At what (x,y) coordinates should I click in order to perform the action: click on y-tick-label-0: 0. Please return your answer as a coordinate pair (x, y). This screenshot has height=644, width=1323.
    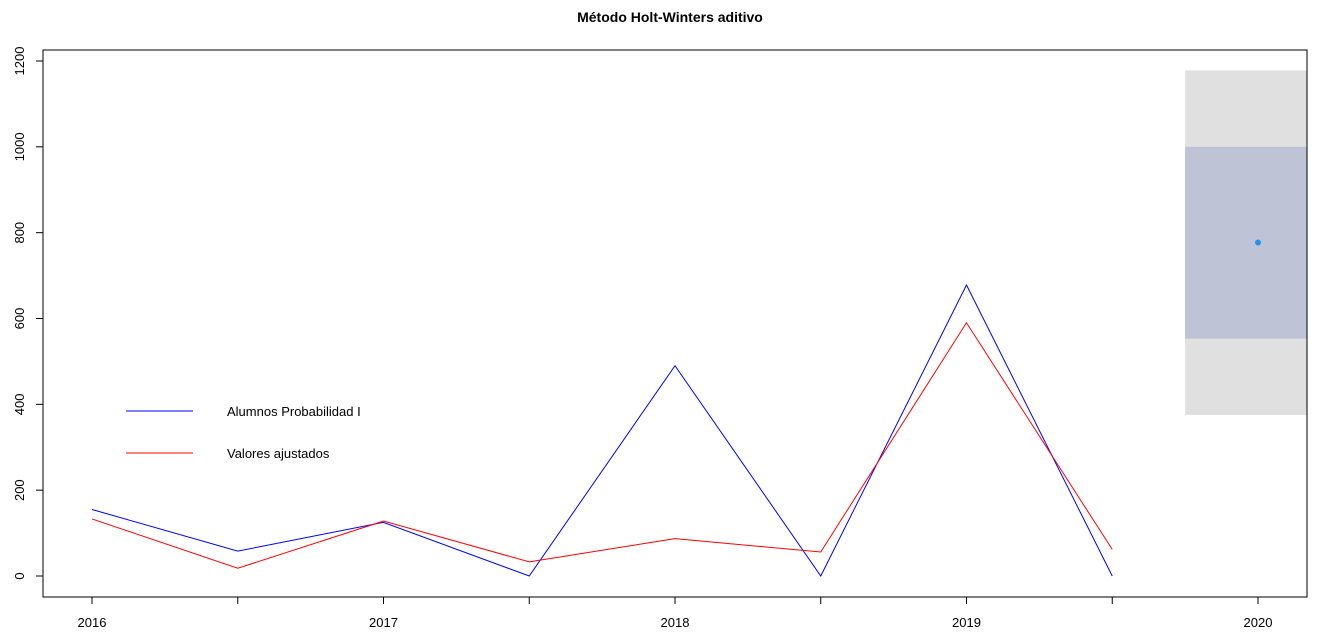
    Looking at the image, I should click on (19, 575).